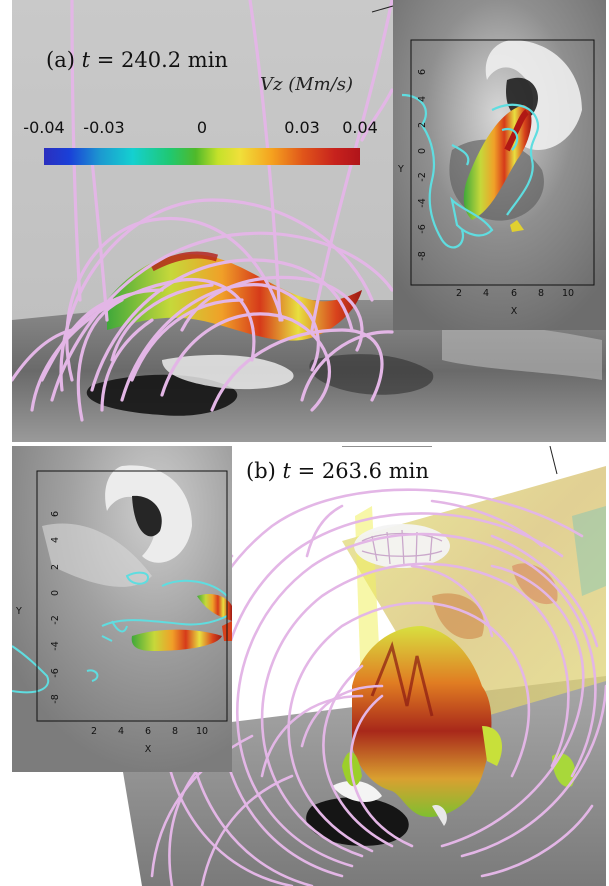 This screenshot has height=886, width=609. Describe the element at coordinates (64, 60) in the screenshot. I see `panel-a-label-prefix: (a)` at that location.